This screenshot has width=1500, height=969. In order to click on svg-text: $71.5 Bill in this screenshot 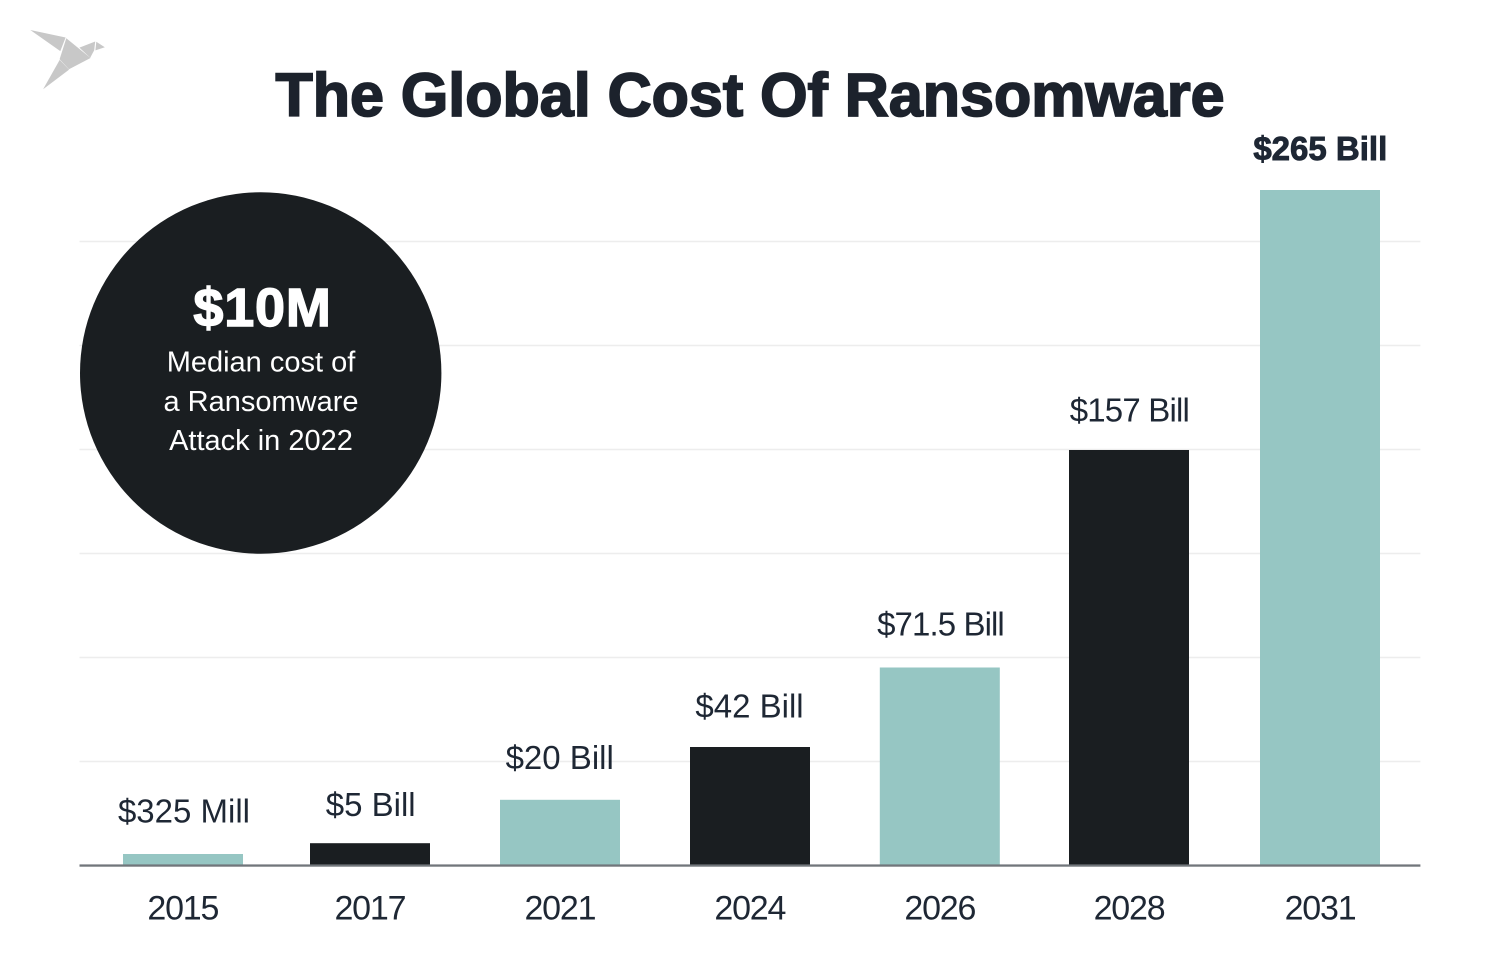, I will do `click(940, 624)`.